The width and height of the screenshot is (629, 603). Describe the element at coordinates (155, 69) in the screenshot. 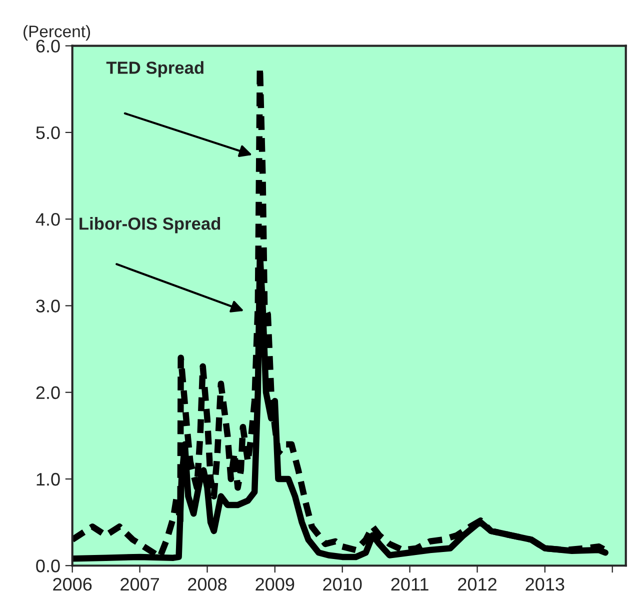

I see `annotation: TED Spread` at that location.